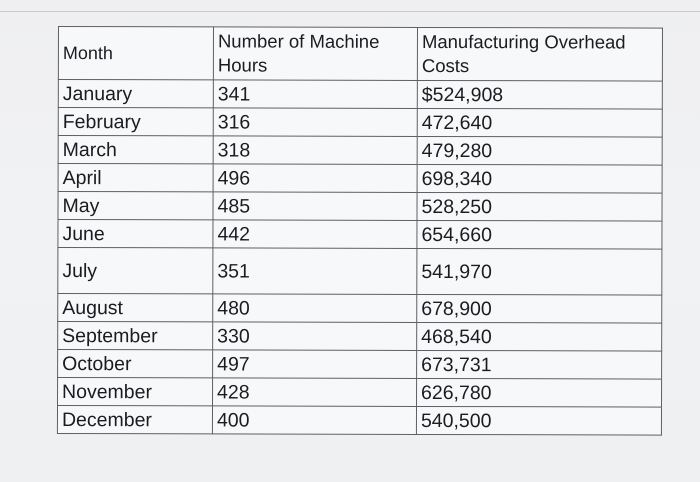 This screenshot has height=482, width=700. I want to click on overhead-cost-cell: 678,900, so click(539, 309).